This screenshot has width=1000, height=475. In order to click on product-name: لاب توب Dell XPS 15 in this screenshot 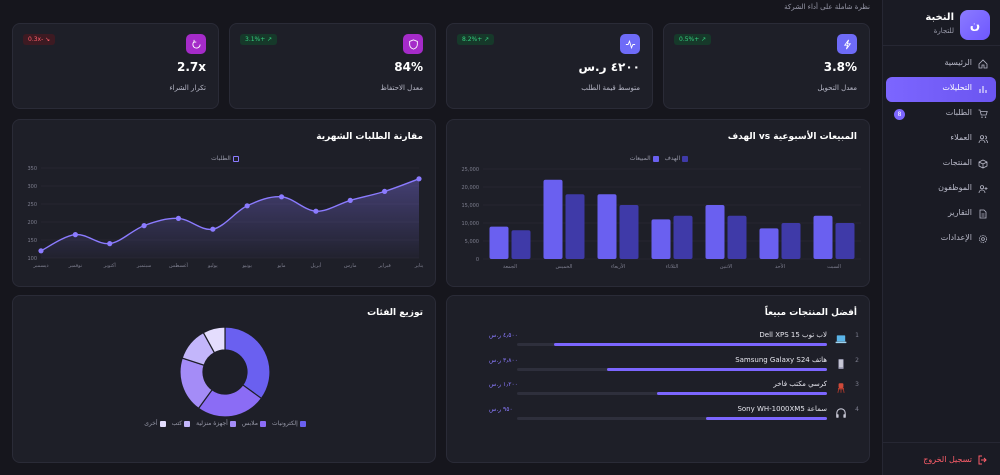, I will do `click(793, 335)`.